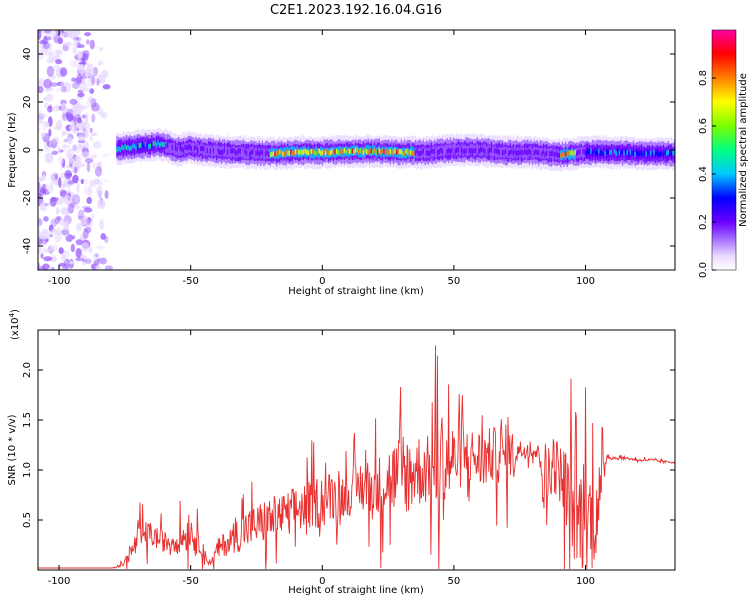 The image size is (750, 600). Describe the element at coordinates (27, 370) in the screenshot. I see `y-tick-label: 2.0` at that location.